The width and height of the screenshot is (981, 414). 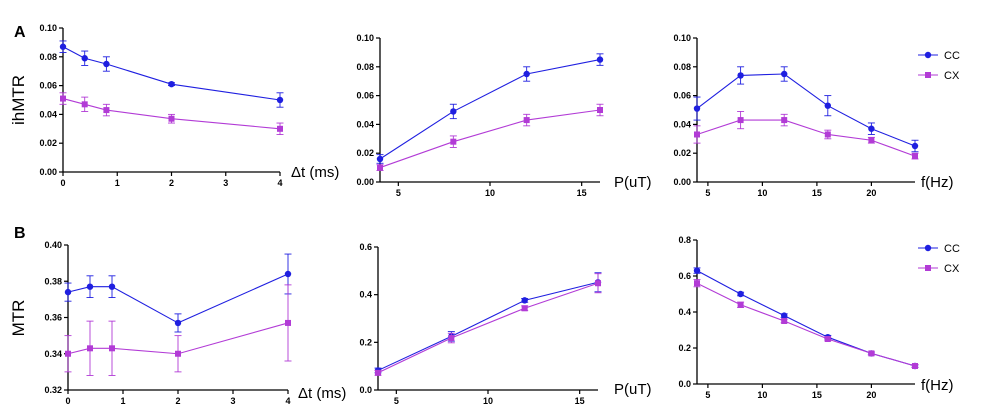 What do you see at coordinates (53, 390) in the screenshot?
I see `y-tick-label: 0.32` at bounding box center [53, 390].